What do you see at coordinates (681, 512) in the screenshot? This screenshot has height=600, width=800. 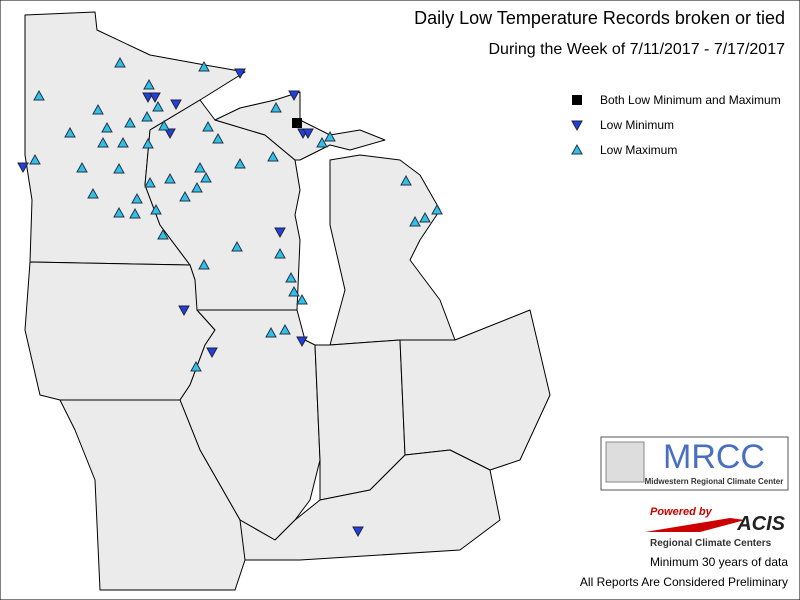 I see `powered-by: Powered by` at bounding box center [681, 512].